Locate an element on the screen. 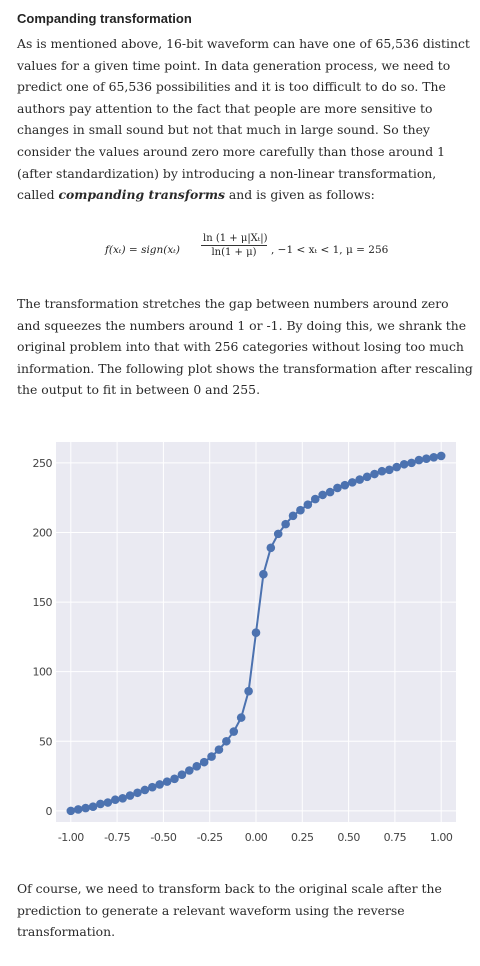 The height and width of the screenshot is (966, 480). x-tick-label: -1.00 is located at coordinates (71, 837).